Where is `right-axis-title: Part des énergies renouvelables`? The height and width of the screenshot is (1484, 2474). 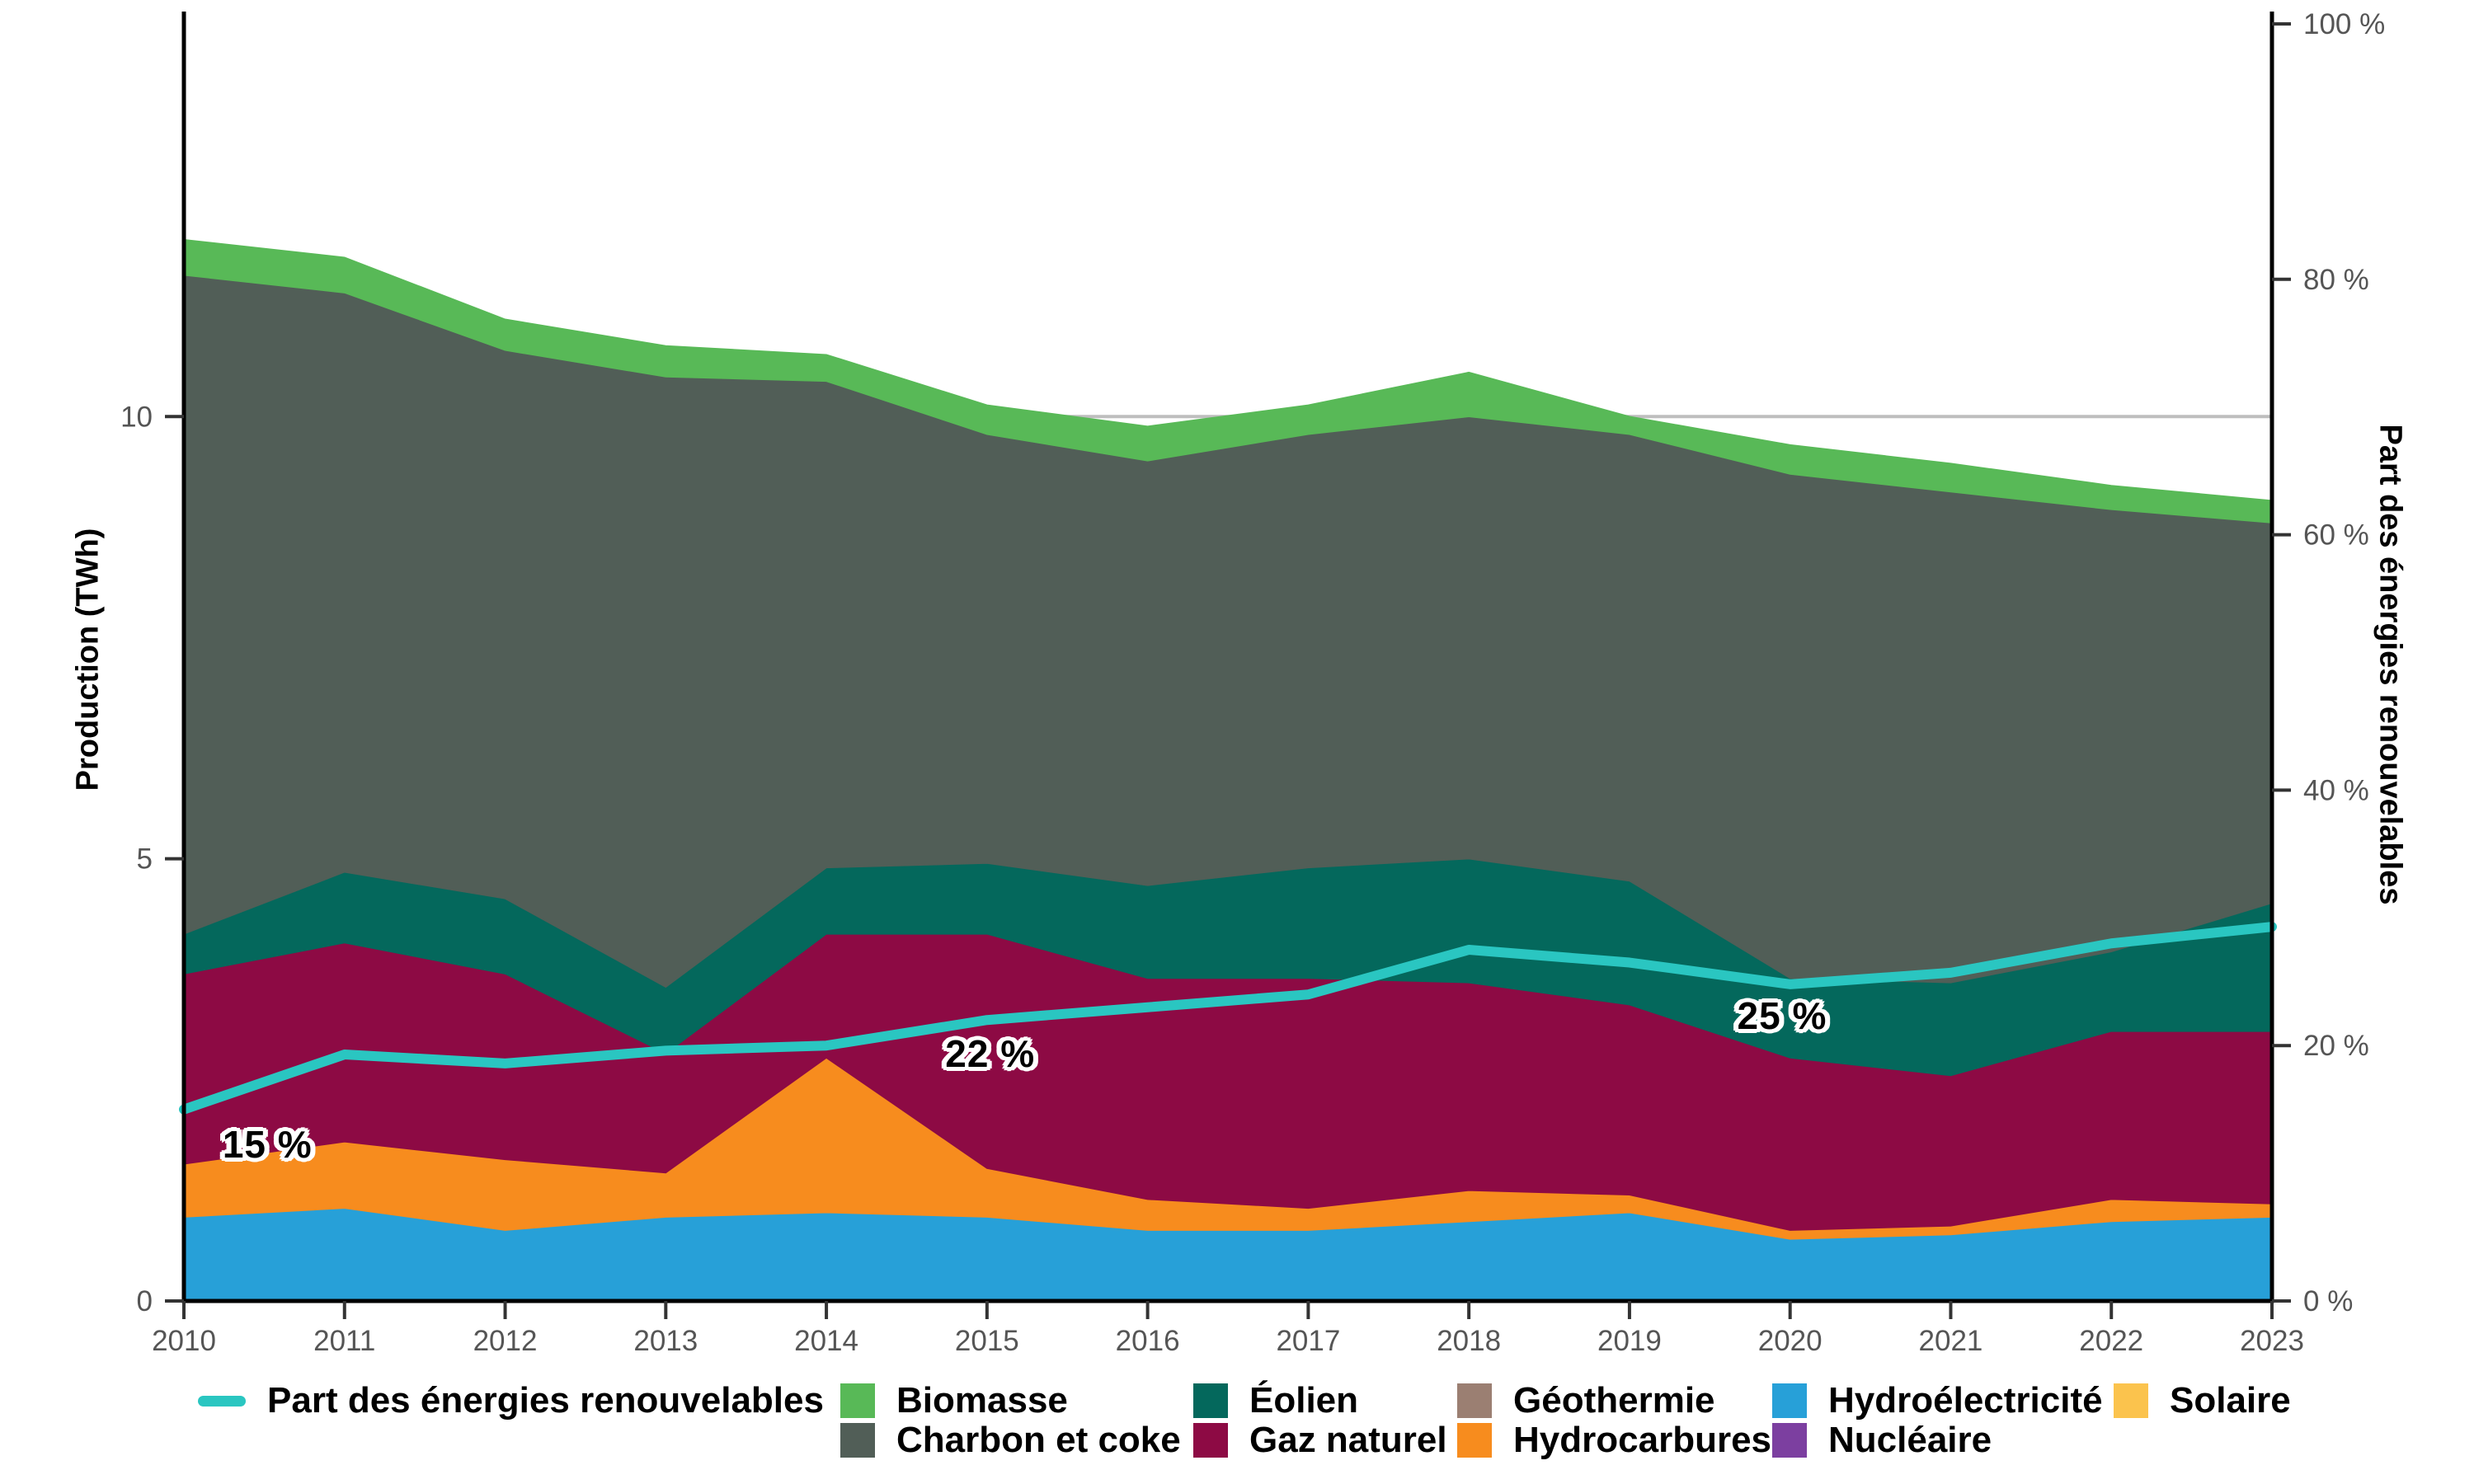
right-axis-title: Part des énergies renouvelables is located at coordinates (2390, 664).